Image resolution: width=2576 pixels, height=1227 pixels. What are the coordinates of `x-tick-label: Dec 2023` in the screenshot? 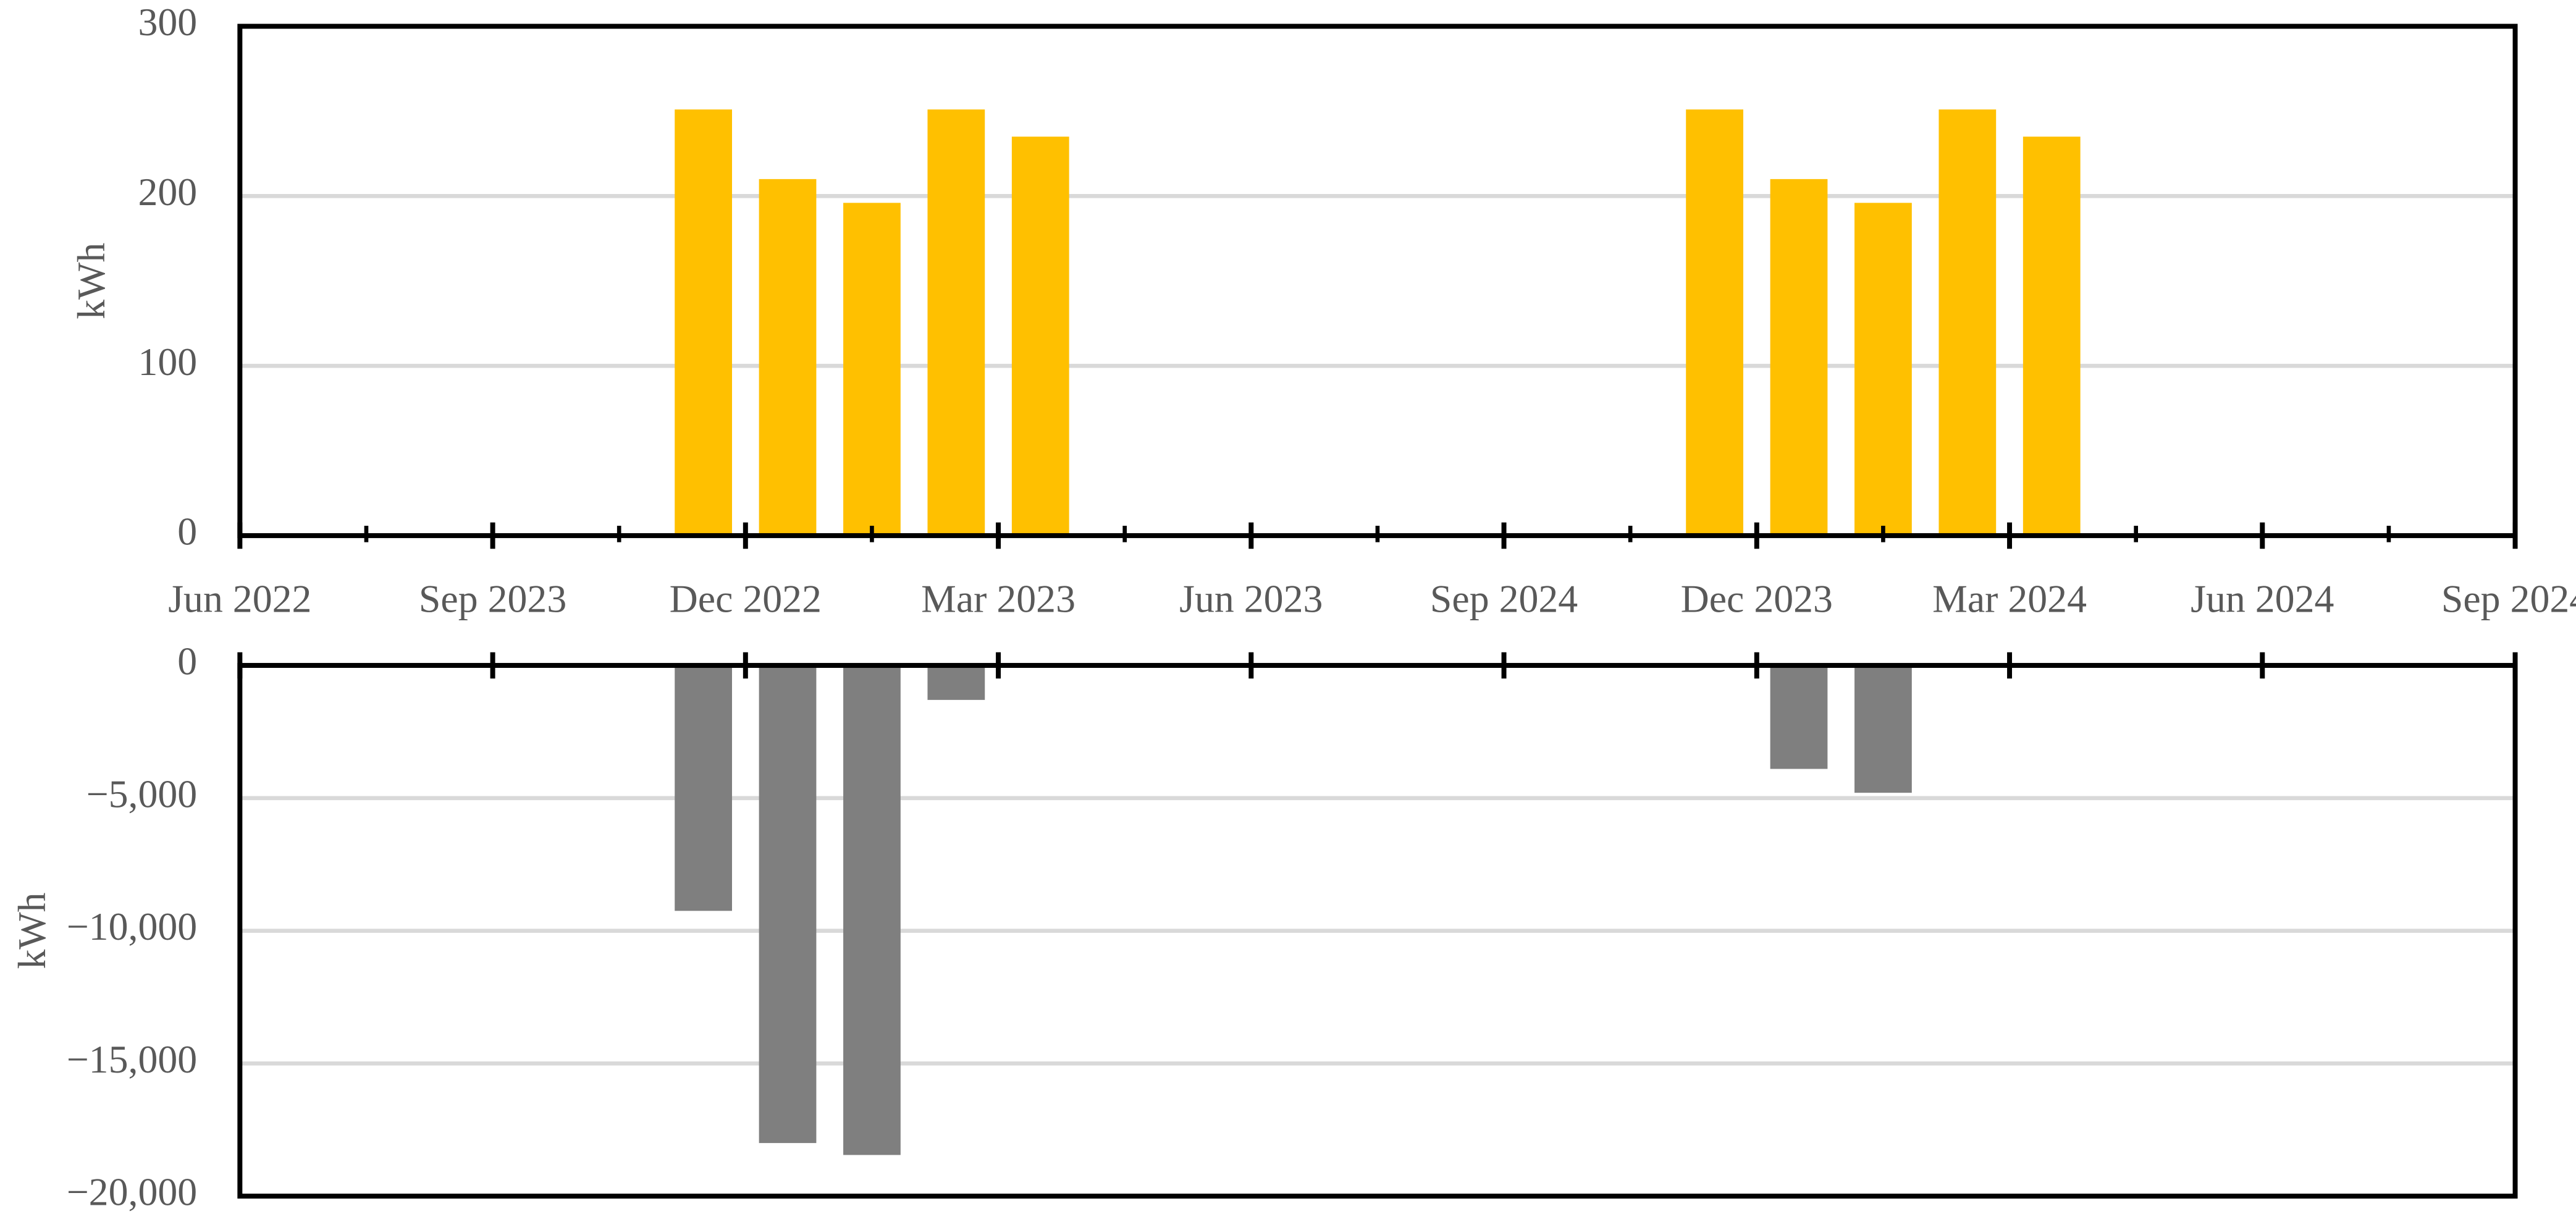 It's located at (1757, 599).